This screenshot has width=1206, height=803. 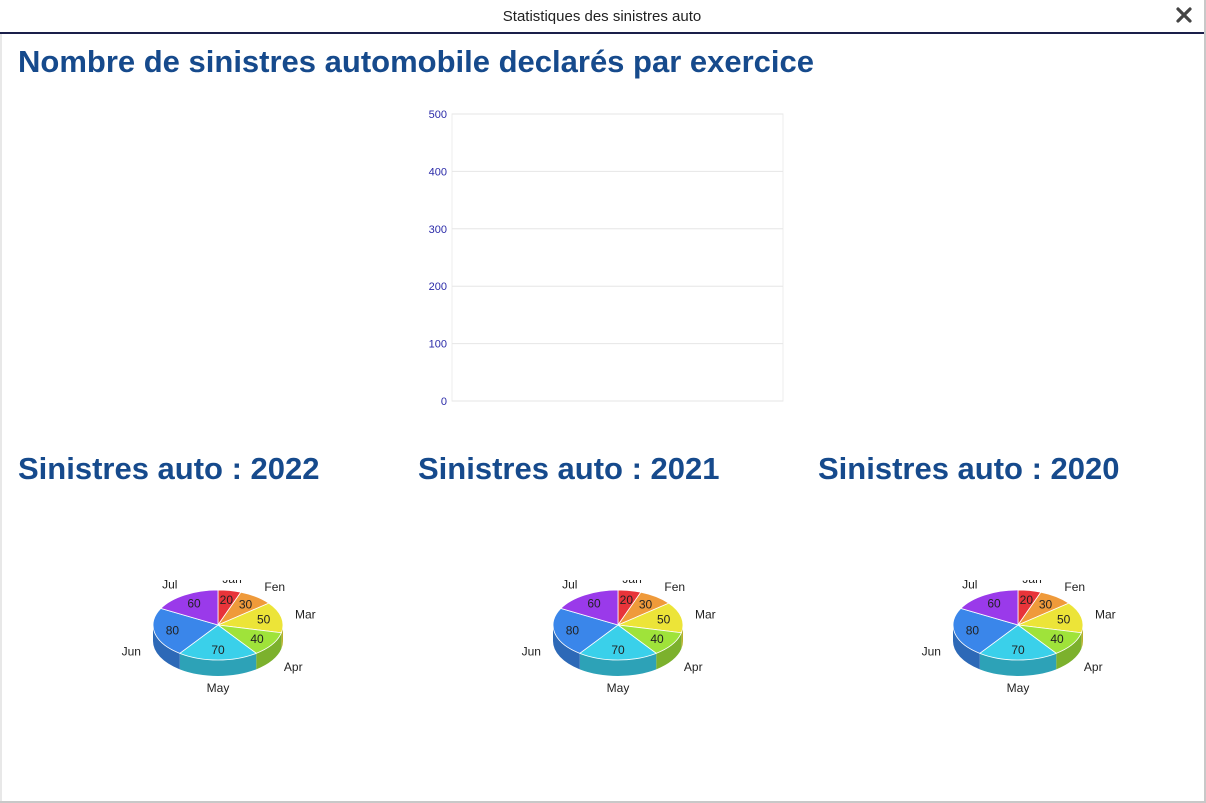 I want to click on dialog-titlebar: Statistiques des sinistres auto, so click(x=602, y=17).